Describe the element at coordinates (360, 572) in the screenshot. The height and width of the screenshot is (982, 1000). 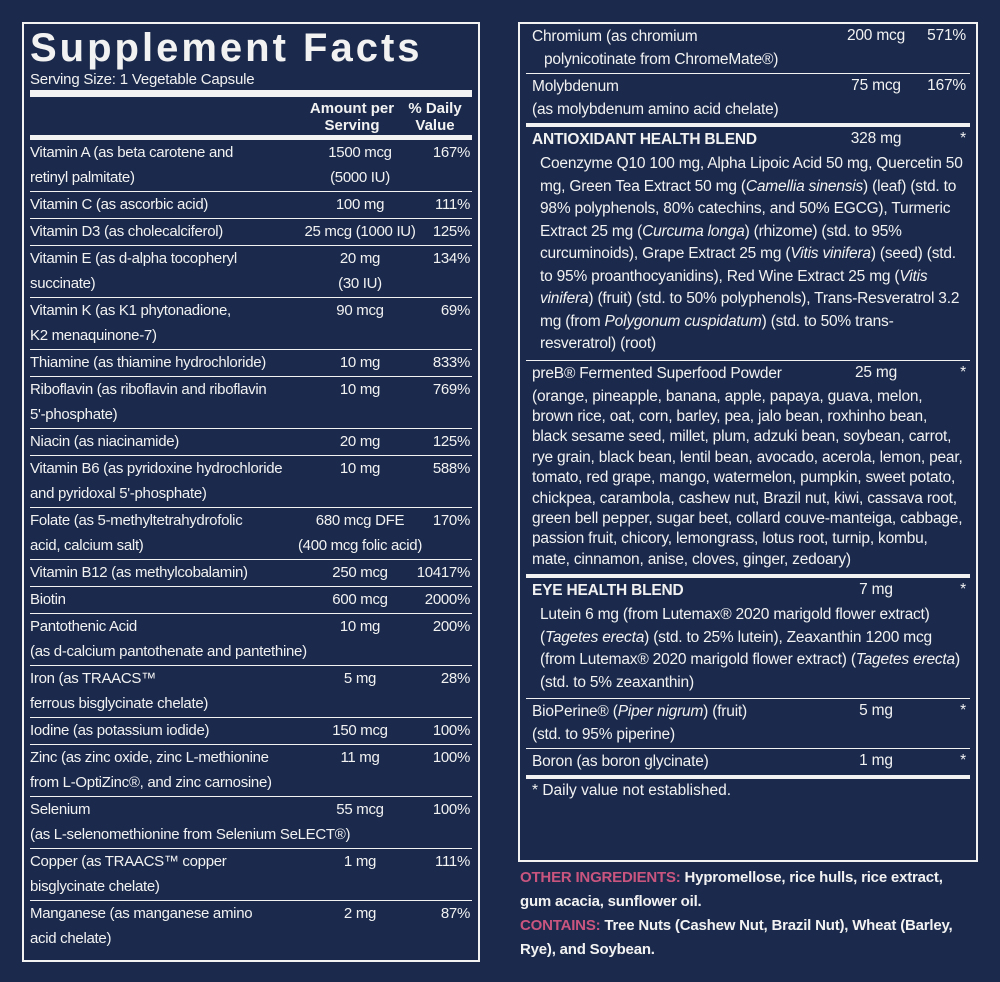
I see `amount-cell: 250 mcg` at that location.